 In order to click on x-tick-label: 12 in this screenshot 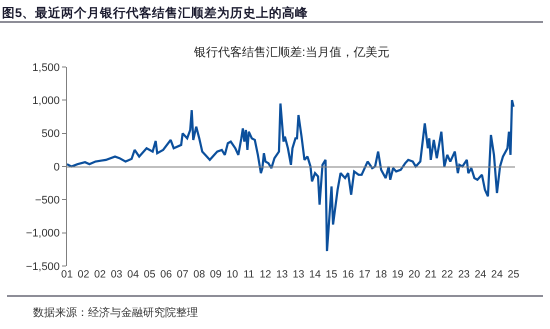, I will do `click(266, 274)`.